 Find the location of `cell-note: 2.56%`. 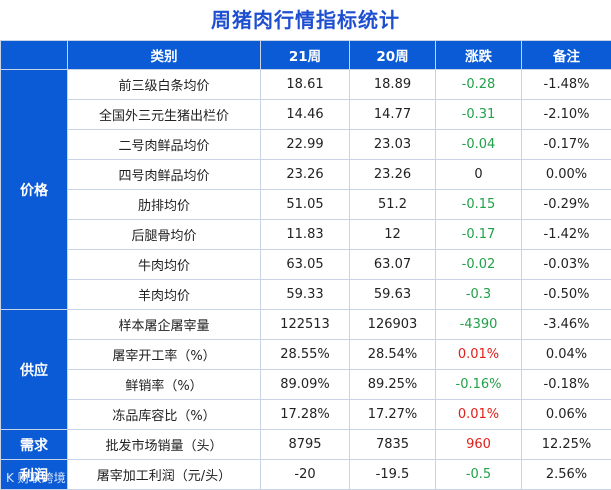

cell-note: 2.56% is located at coordinates (566, 474).